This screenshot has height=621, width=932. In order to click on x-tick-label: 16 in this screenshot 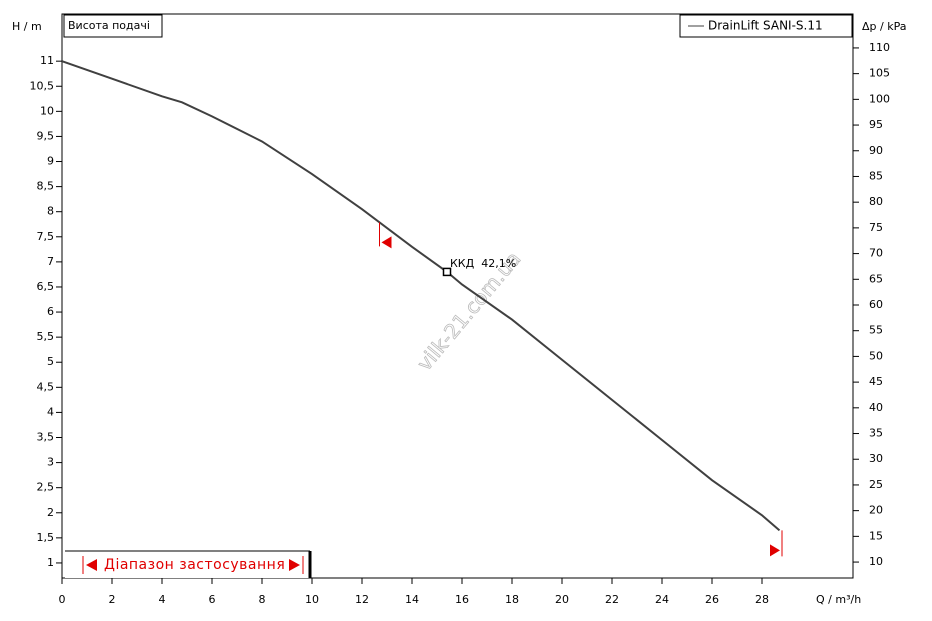, I will do `click(462, 599)`.